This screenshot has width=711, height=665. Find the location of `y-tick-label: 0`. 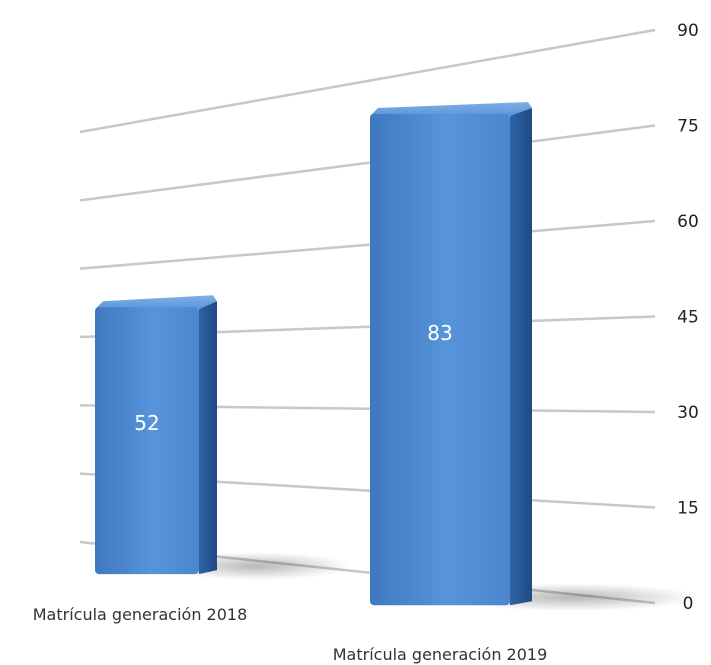

y-tick-label: 0 is located at coordinates (688, 604).